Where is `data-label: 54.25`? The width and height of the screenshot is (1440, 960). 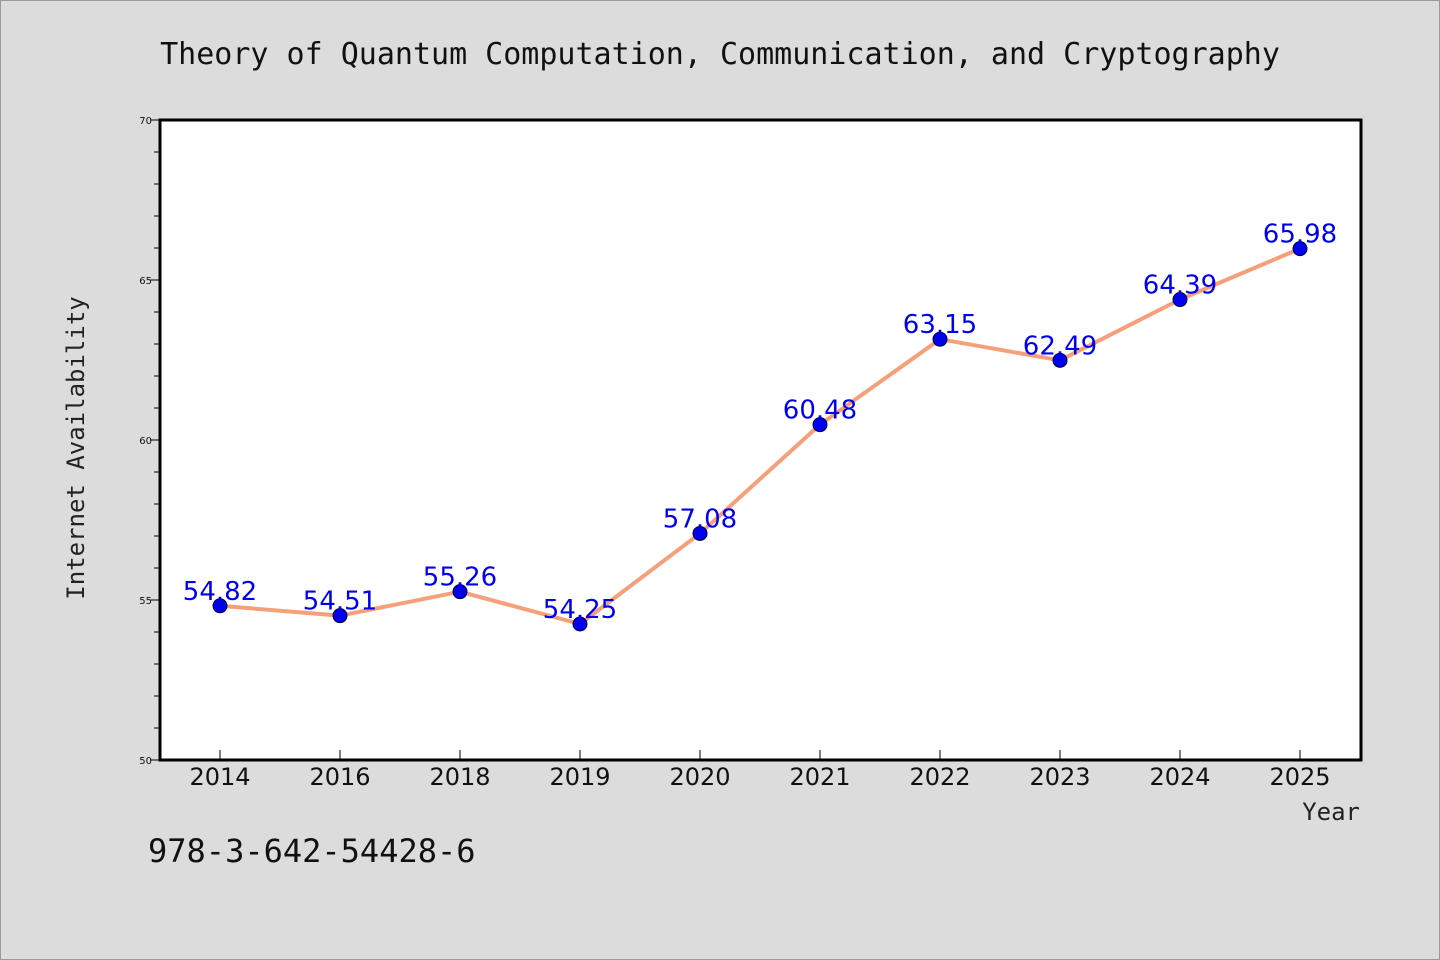 data-label: 54.25 is located at coordinates (580, 610).